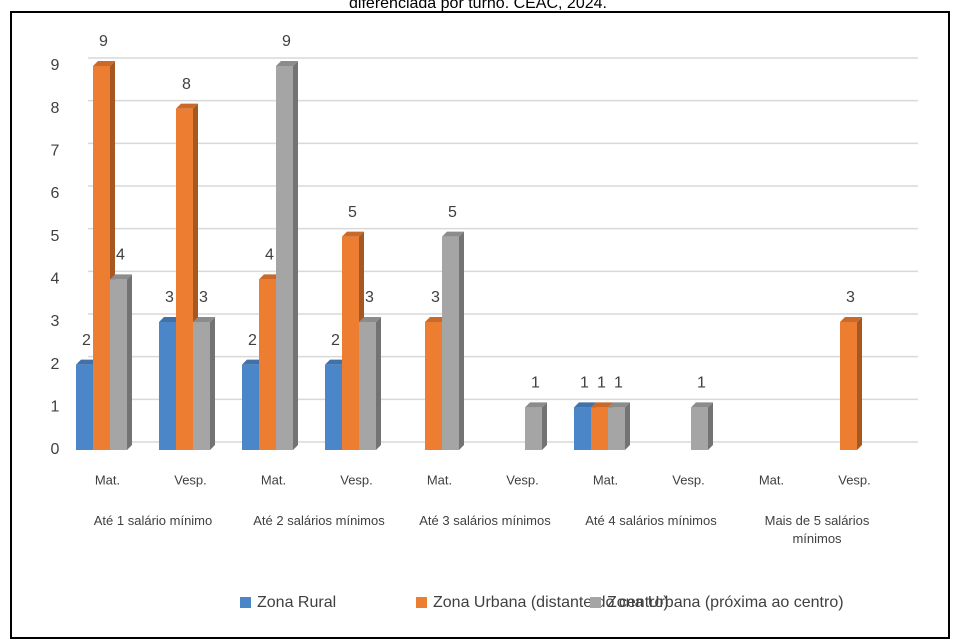  Describe the element at coordinates (55, 236) in the screenshot. I see `y-tick-label: 5` at that location.